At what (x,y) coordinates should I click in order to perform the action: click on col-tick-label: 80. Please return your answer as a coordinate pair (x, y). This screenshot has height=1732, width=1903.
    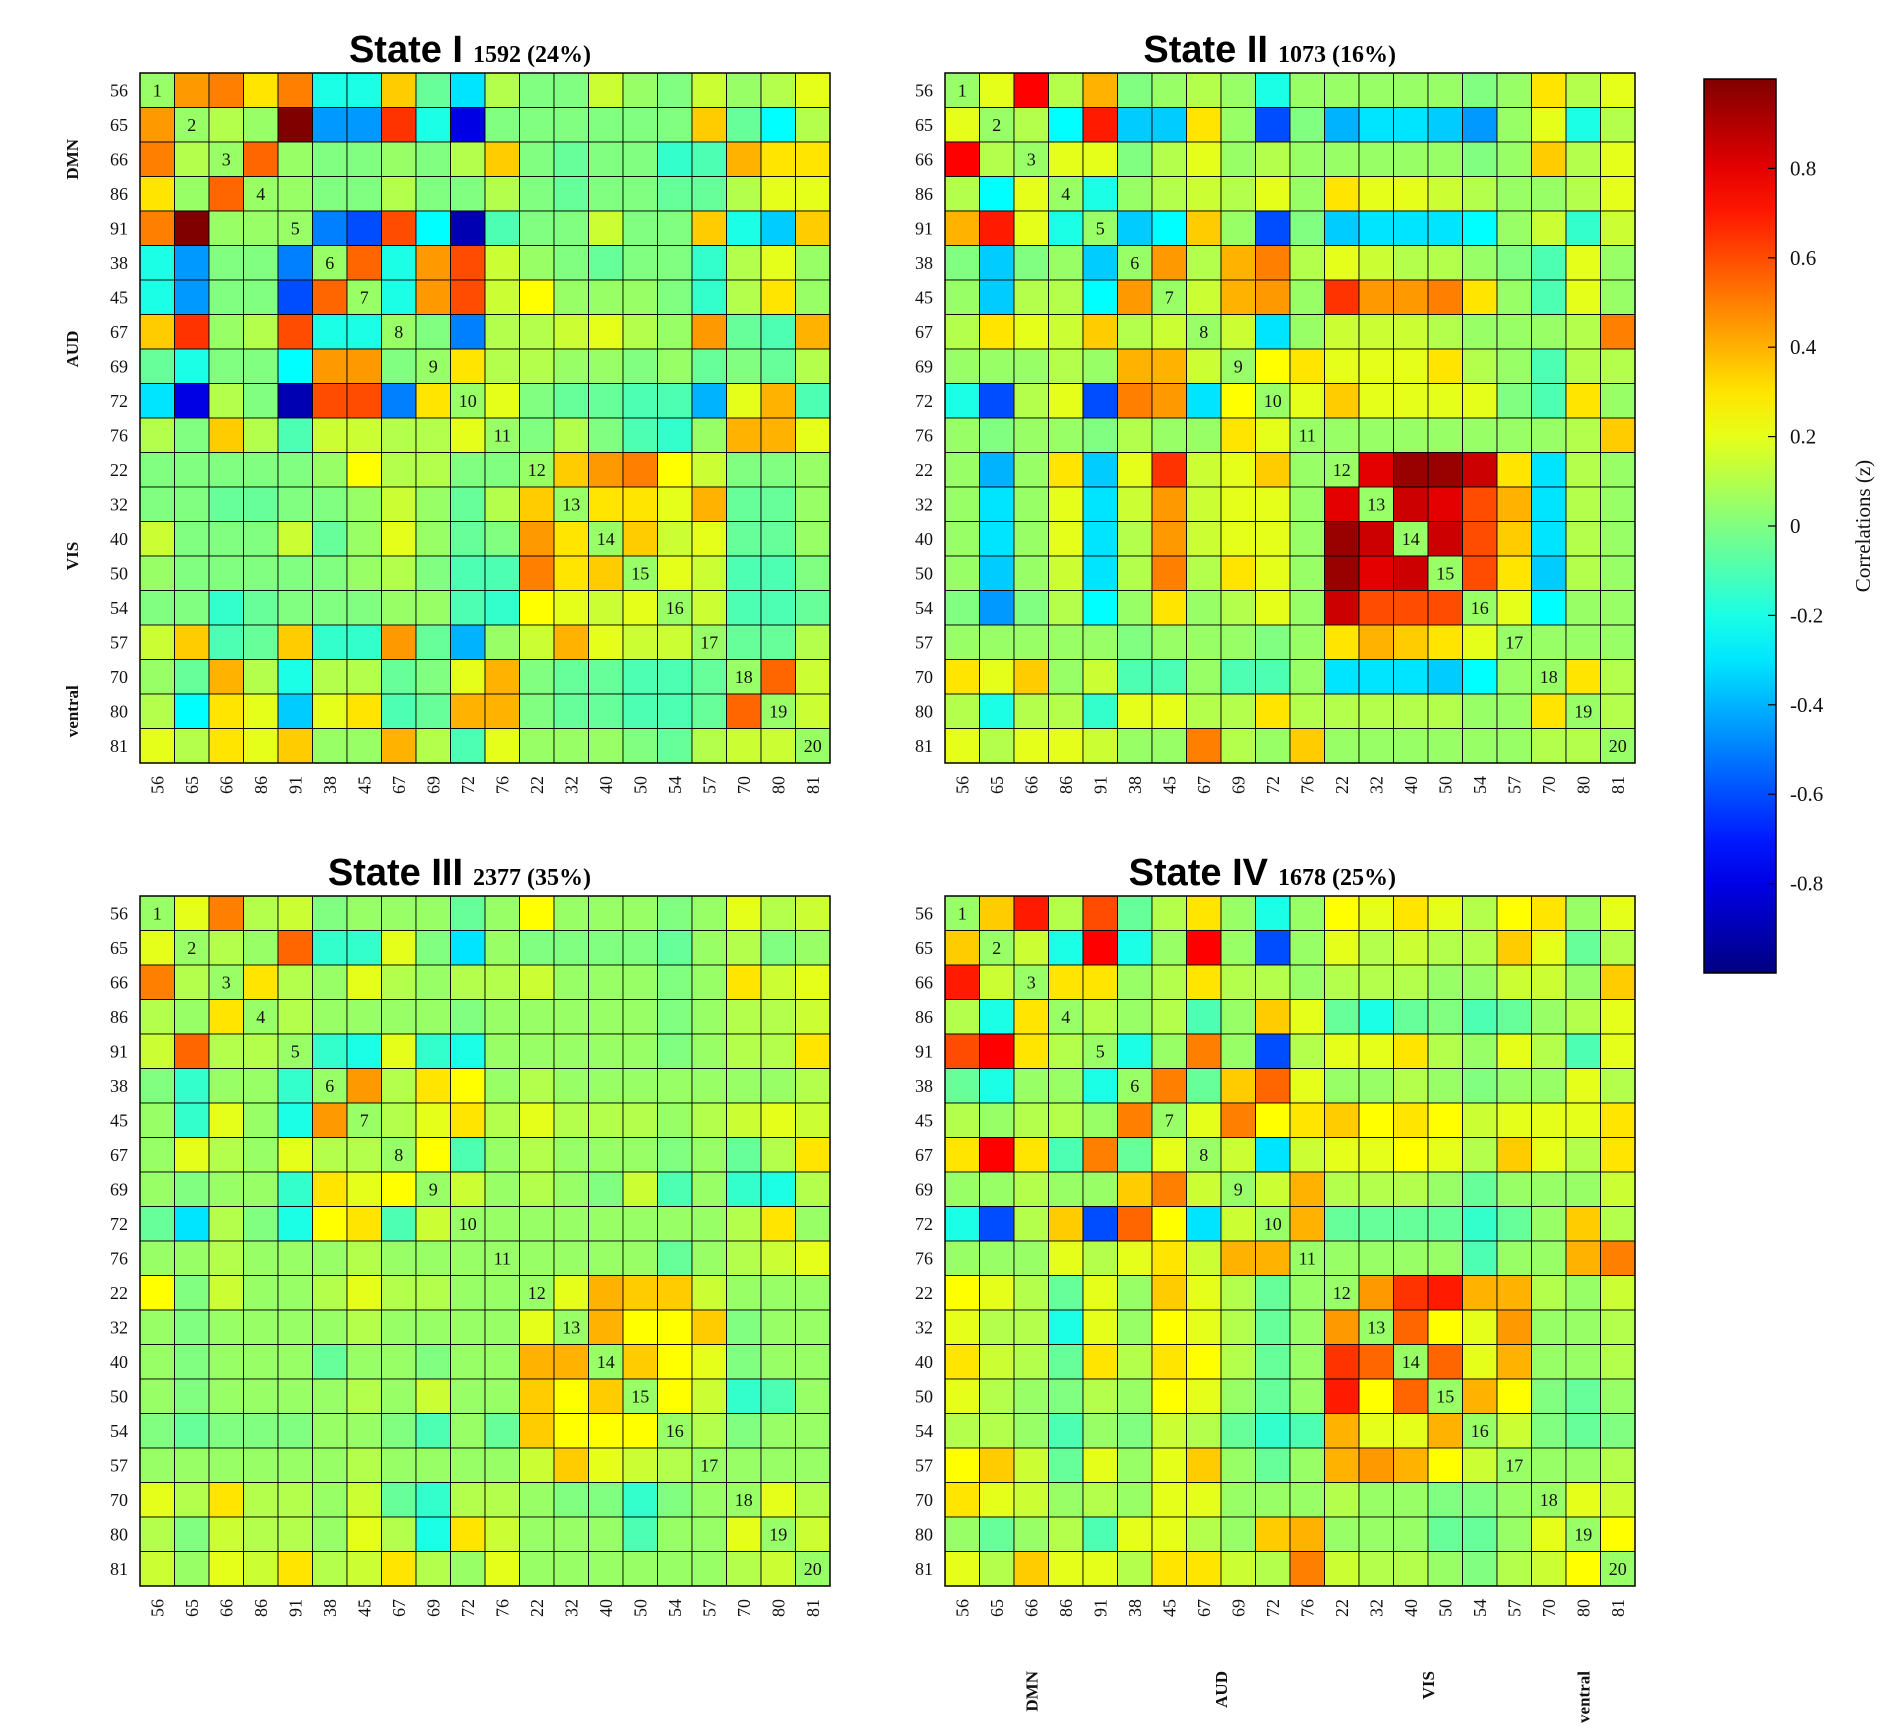
    Looking at the image, I should click on (778, 1608).